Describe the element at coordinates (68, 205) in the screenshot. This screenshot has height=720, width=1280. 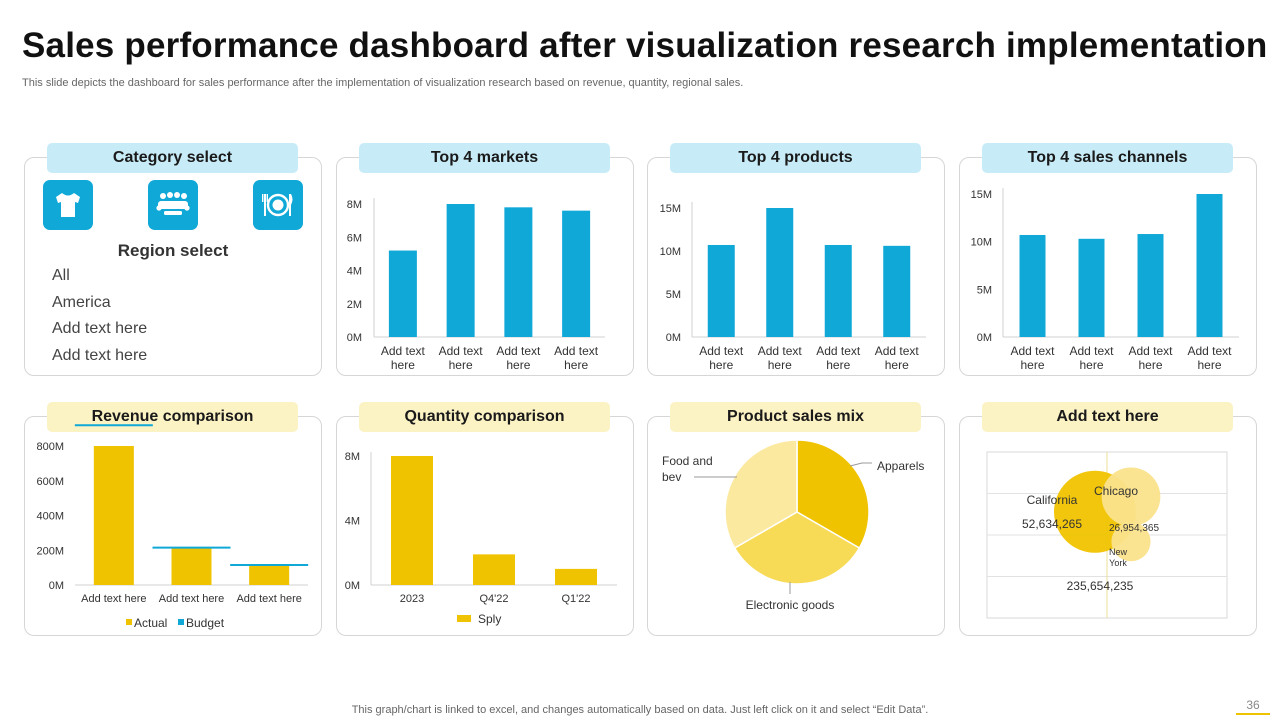
I see `tshirt-icon` at that location.